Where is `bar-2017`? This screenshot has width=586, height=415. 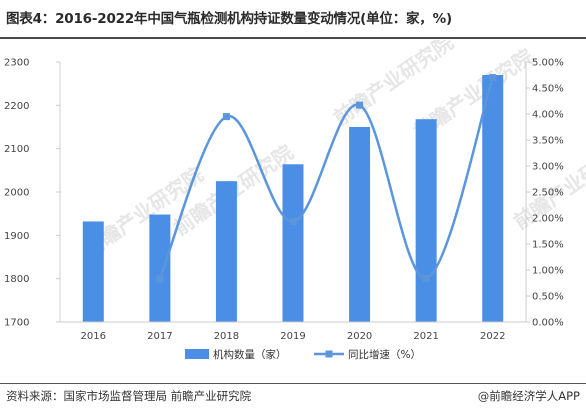 bar-2017 is located at coordinates (160, 268).